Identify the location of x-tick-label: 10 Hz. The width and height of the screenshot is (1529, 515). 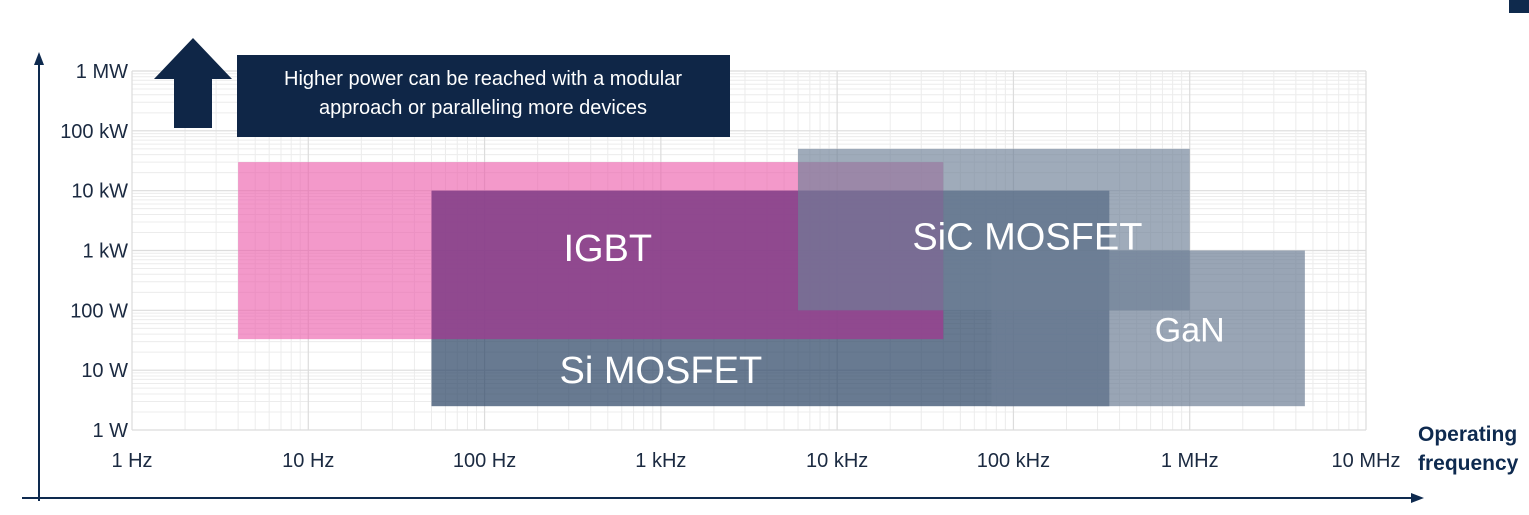
(308, 461).